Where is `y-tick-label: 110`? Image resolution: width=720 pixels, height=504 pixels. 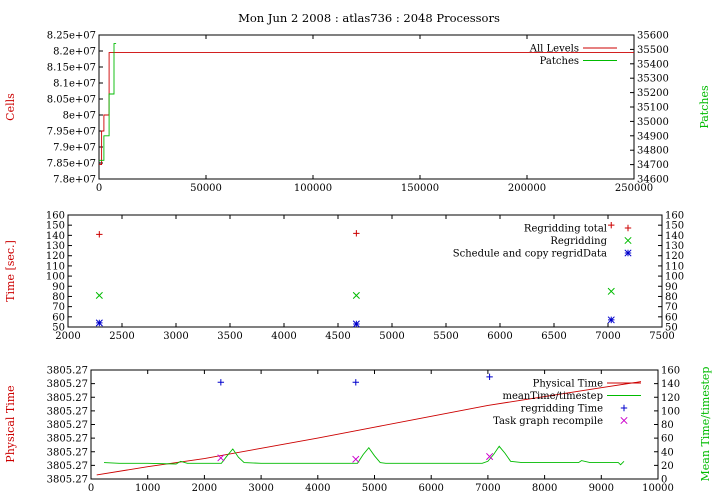 y-tick-label: 110 is located at coordinates (55, 266).